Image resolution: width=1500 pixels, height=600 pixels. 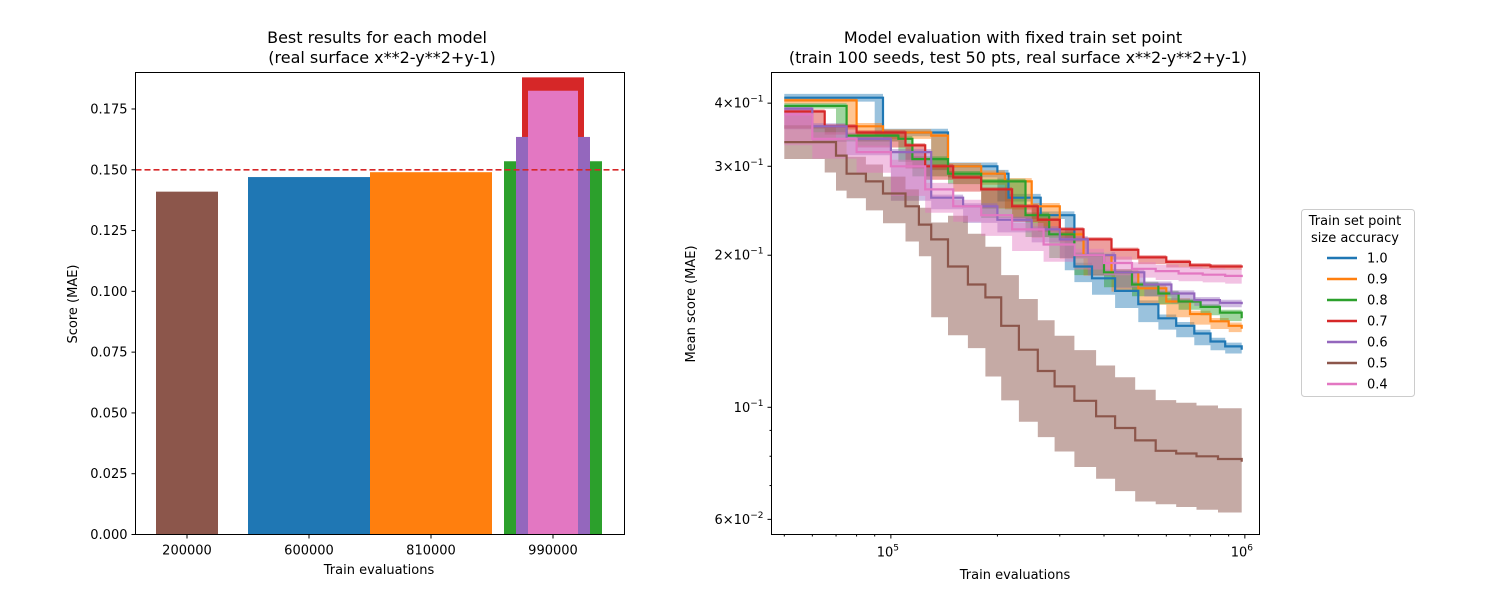 I want to click on band-0.4, so click(x=1013, y=195).